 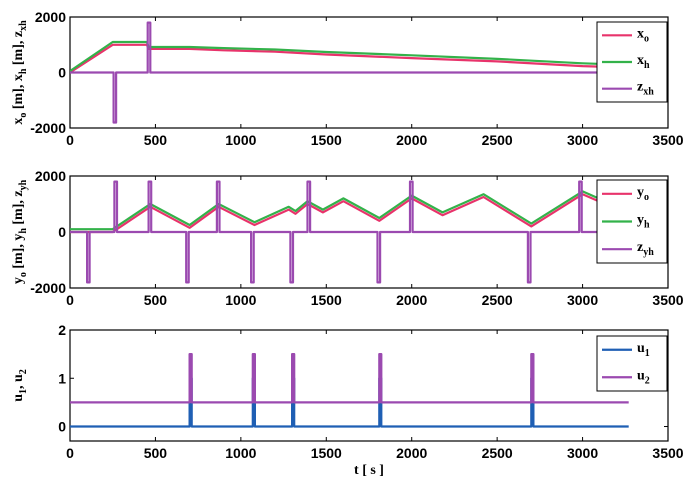 I want to click on y-tick-label: 2, so click(x=62, y=330).